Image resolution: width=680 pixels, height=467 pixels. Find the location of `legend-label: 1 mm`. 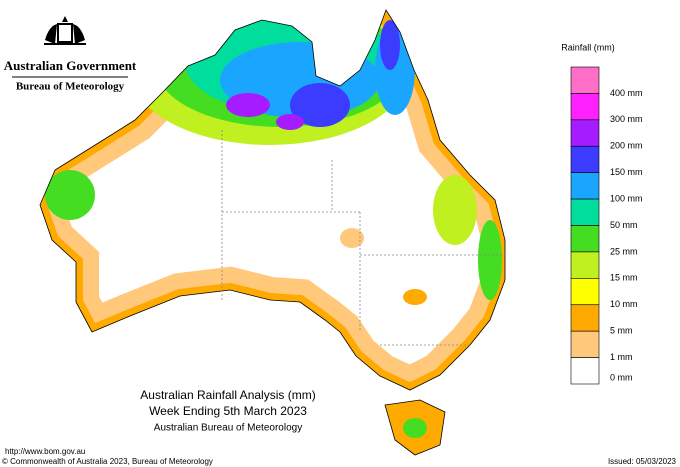

legend-label: 1 mm is located at coordinates (621, 357).